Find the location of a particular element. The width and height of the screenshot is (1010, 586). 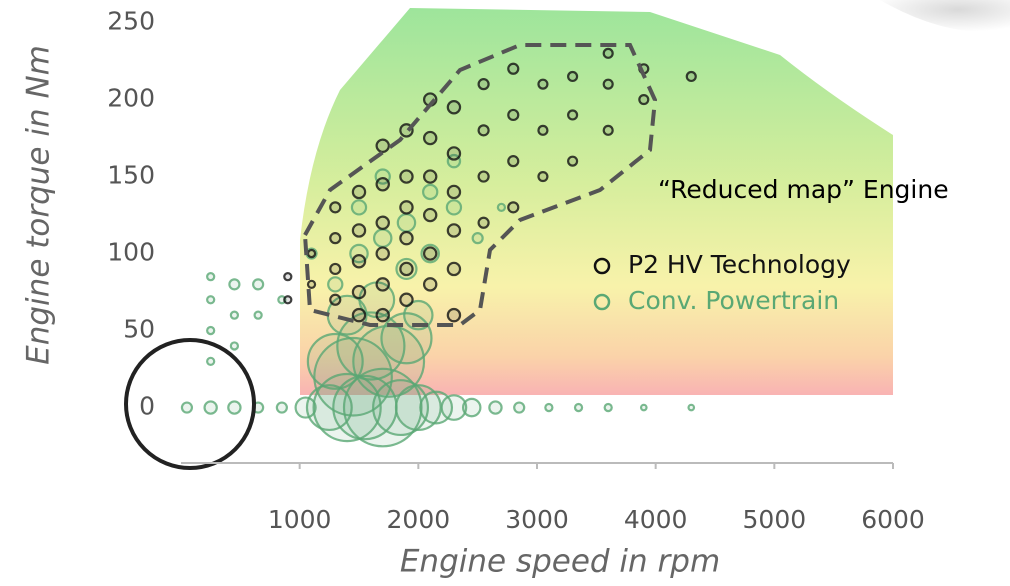

y-tick-label: 150 is located at coordinates (131, 175).